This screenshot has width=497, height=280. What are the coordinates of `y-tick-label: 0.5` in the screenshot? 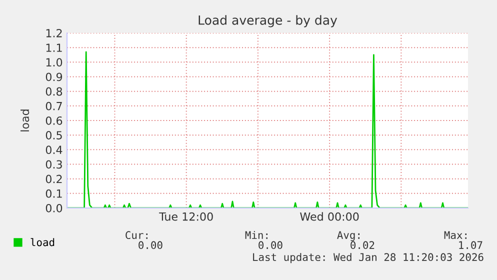 It's located at (54, 135).